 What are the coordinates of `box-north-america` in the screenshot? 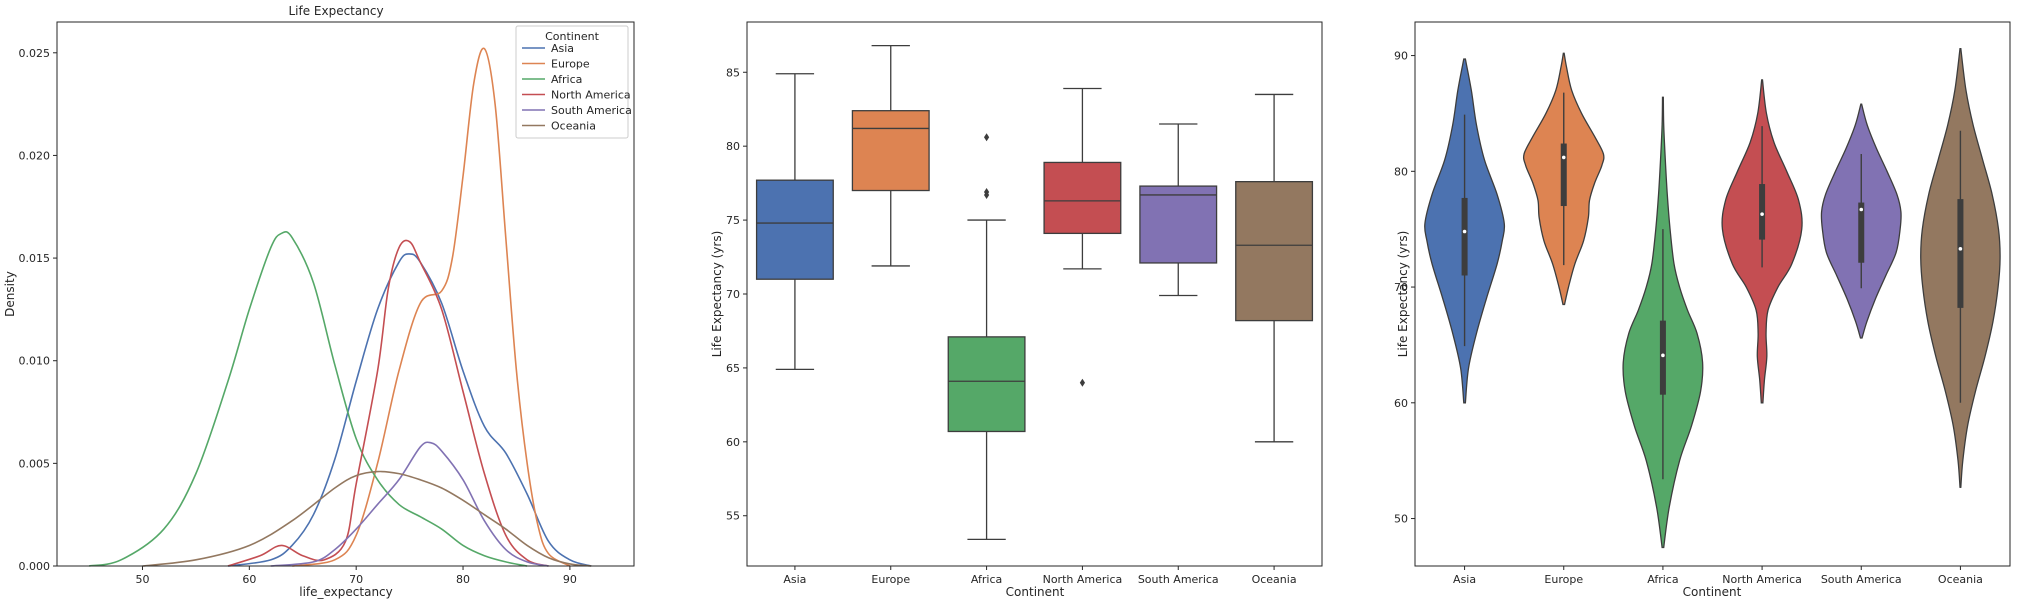 It's located at (1082, 237).